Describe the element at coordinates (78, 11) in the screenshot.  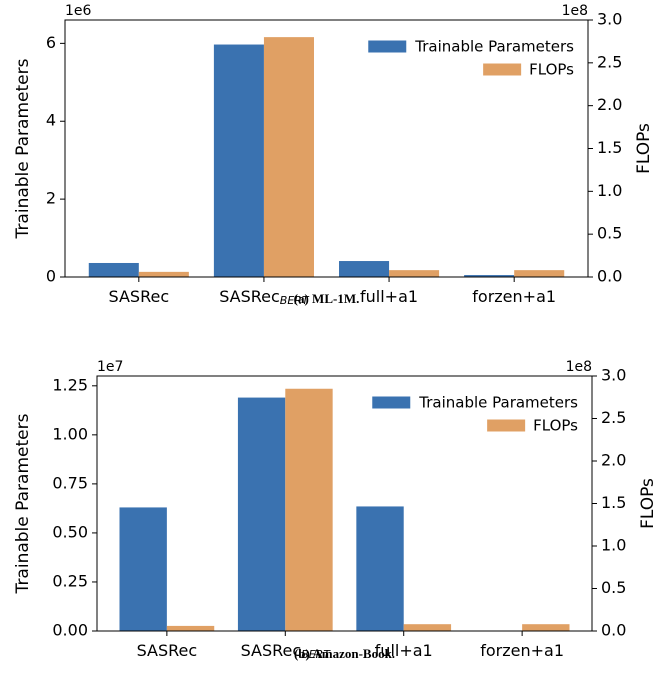
I see `y-offset-label: 1e6` at that location.